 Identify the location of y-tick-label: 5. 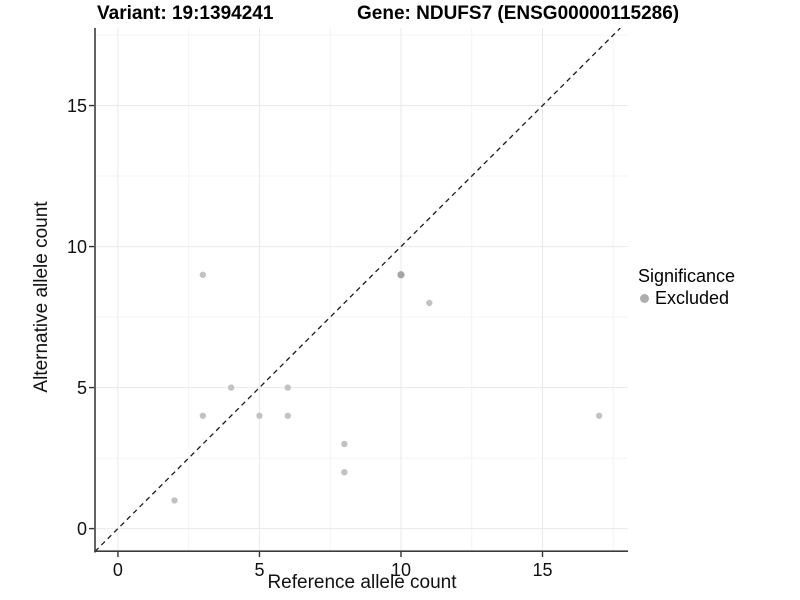
(81, 387).